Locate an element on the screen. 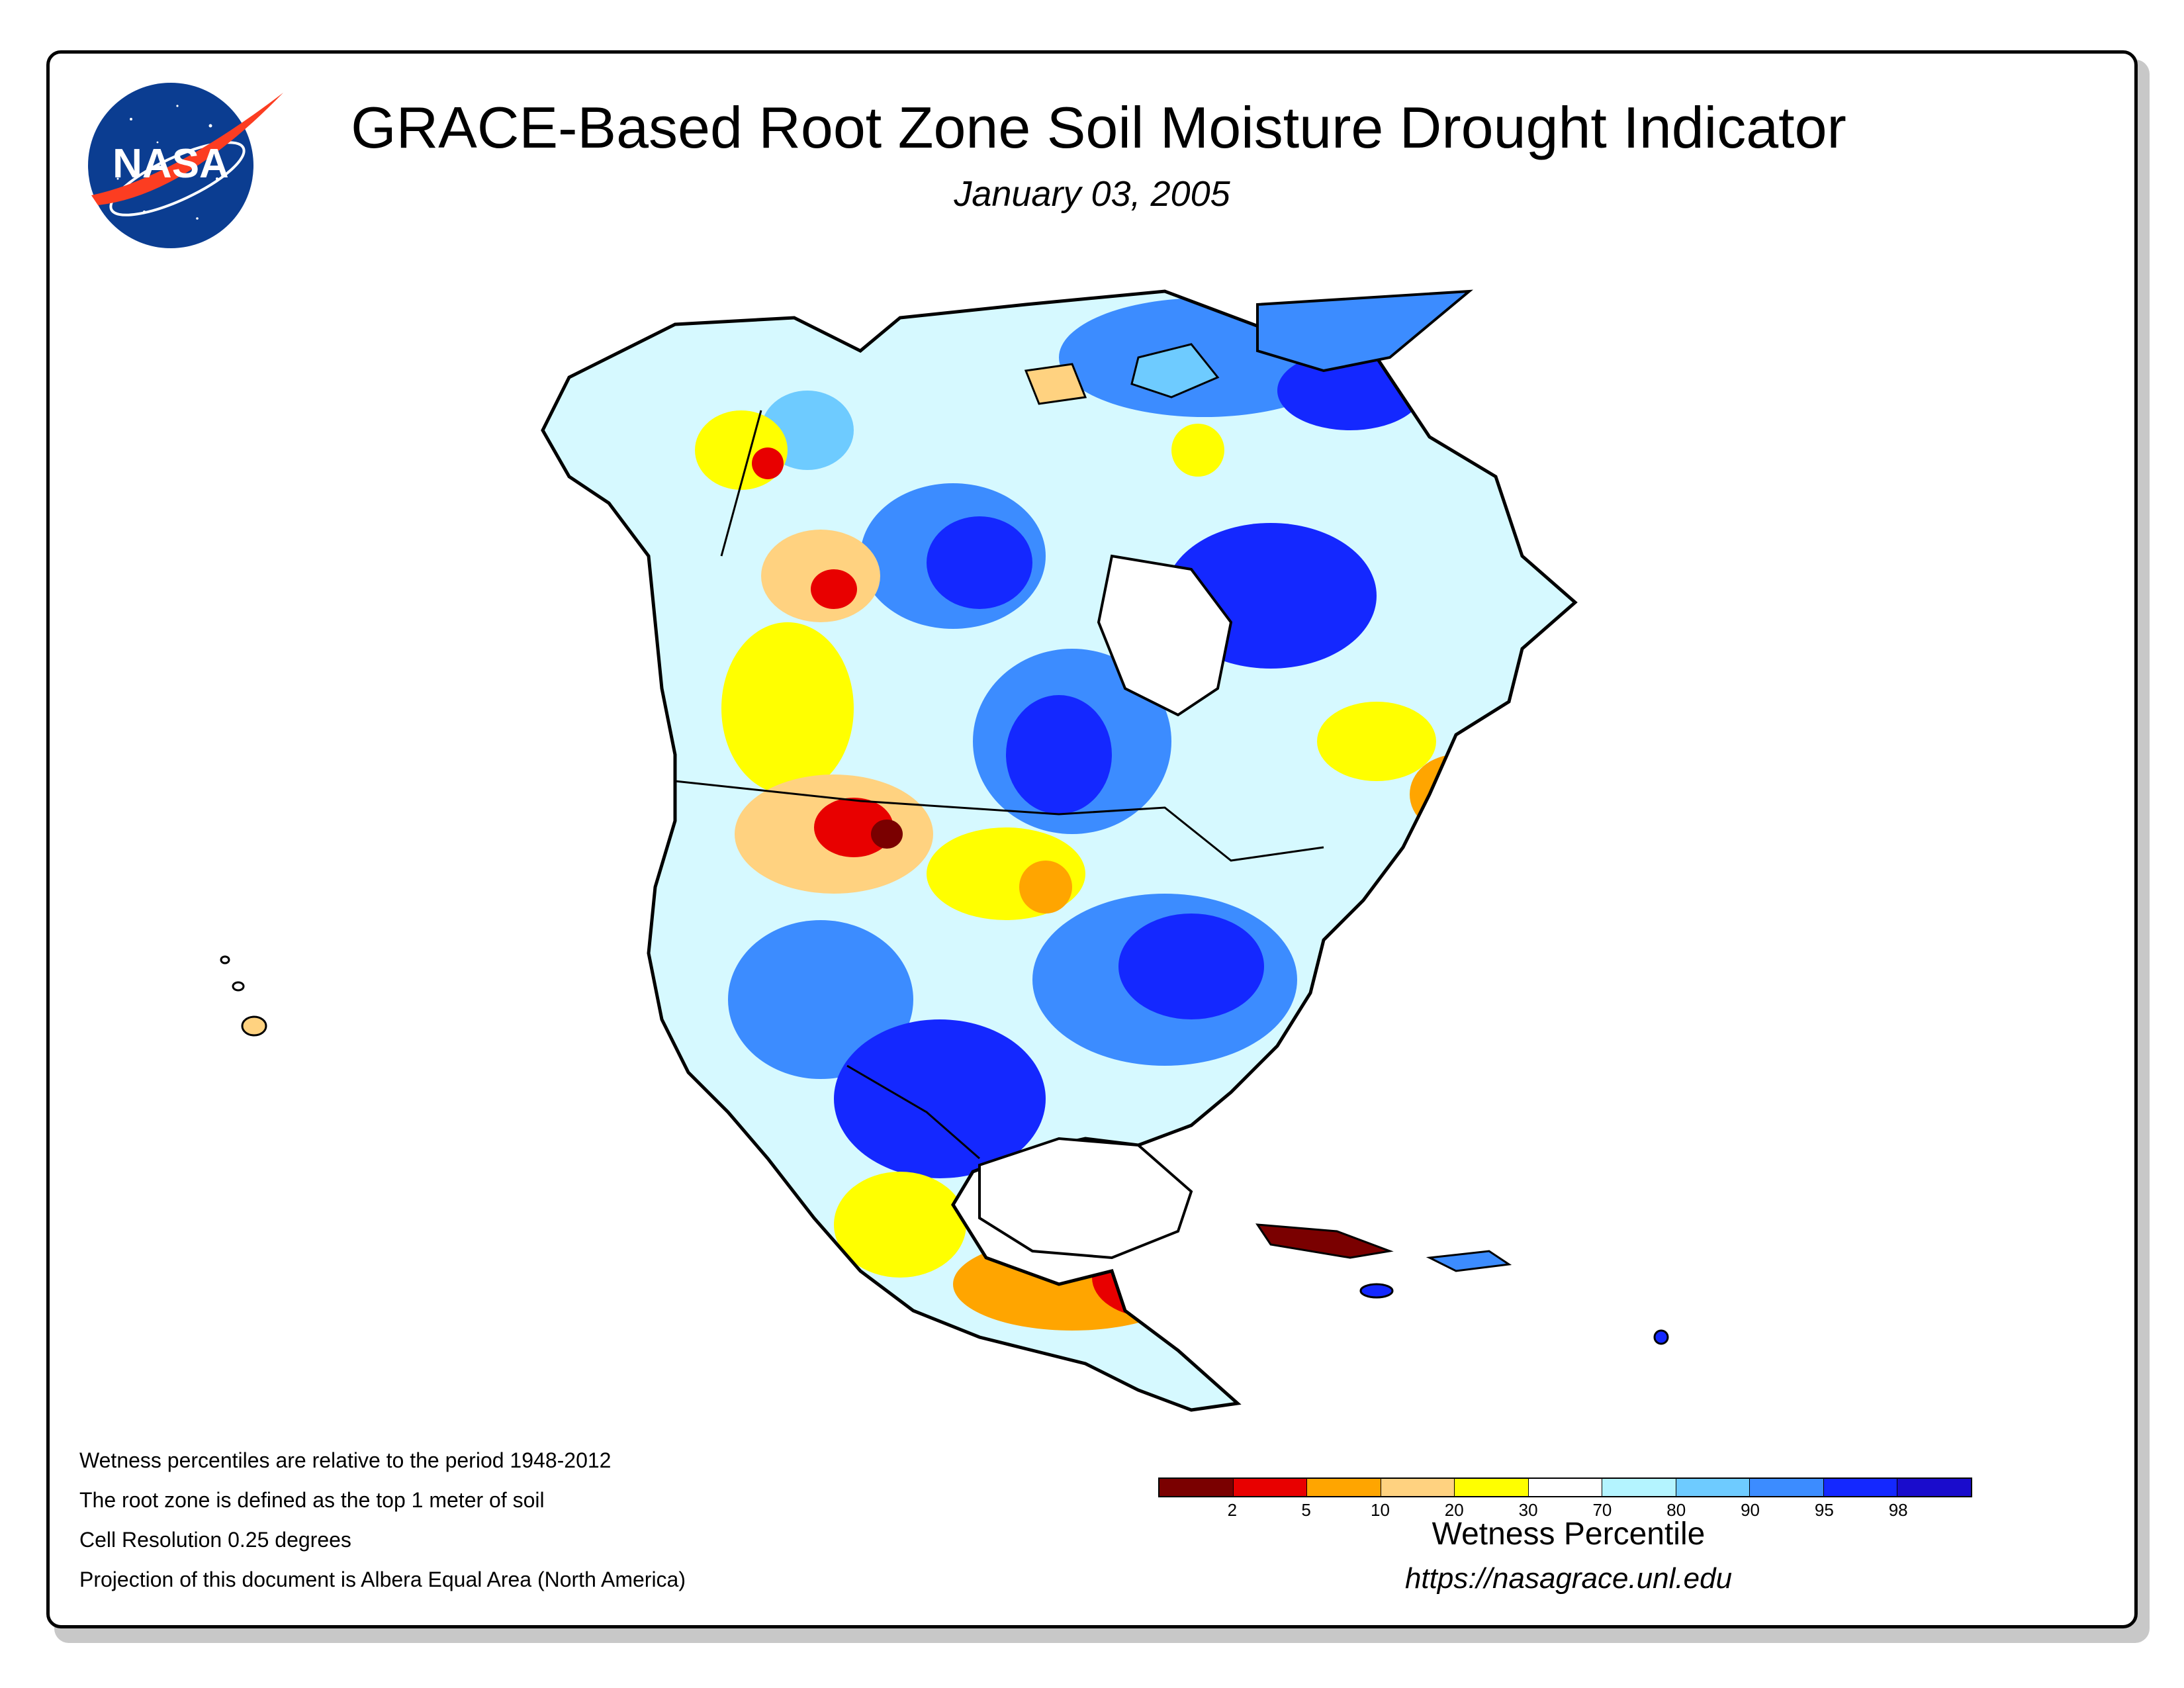 This screenshot has height=1688, width=2184. legend-tick-label: 30 is located at coordinates (1528, 1510).